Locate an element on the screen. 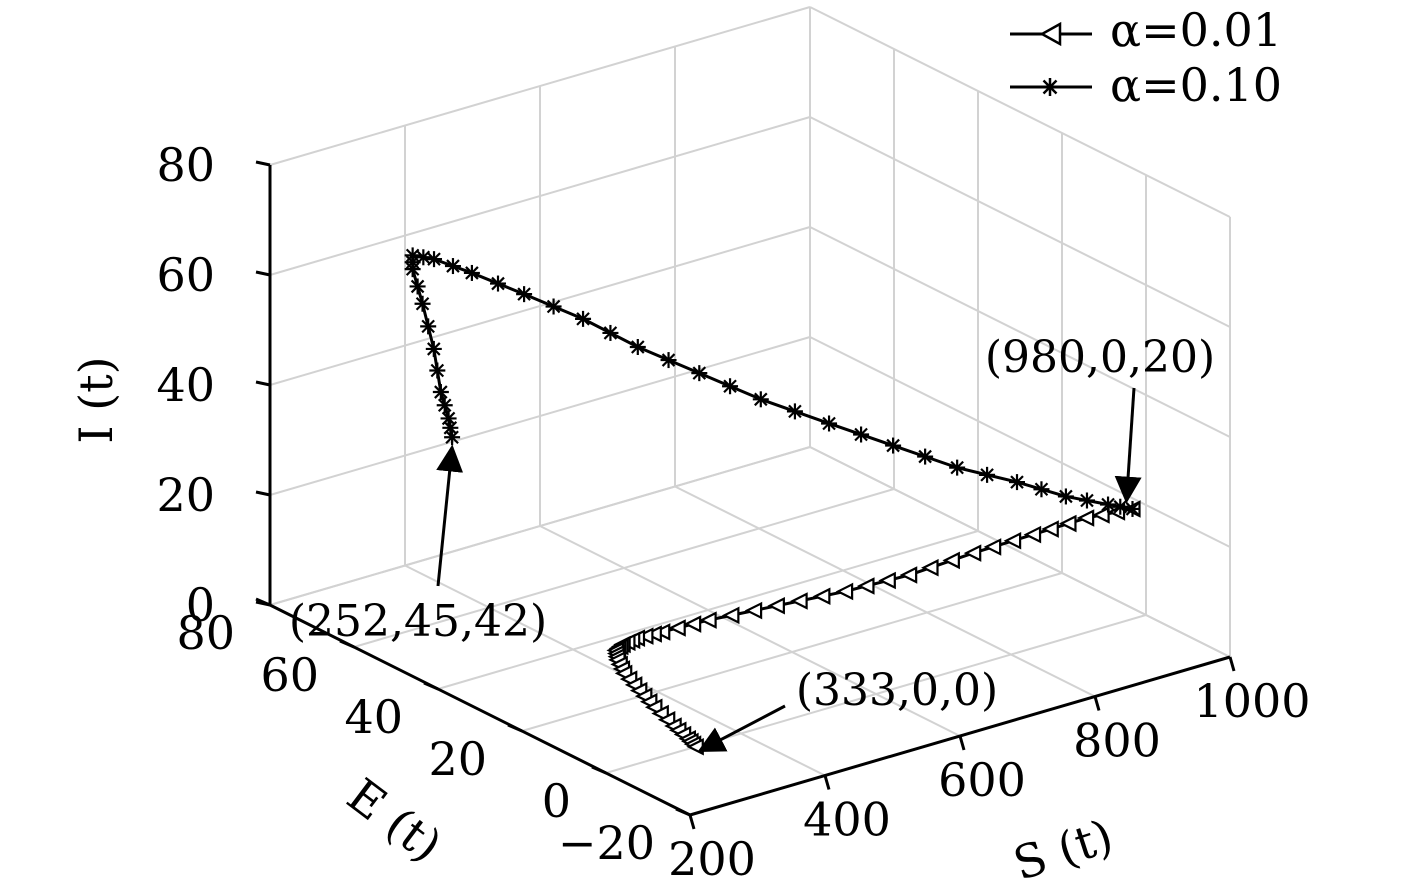 Image resolution: width=1417 pixels, height=893 pixels. x-tick-label: 1000 is located at coordinates (1251, 701).